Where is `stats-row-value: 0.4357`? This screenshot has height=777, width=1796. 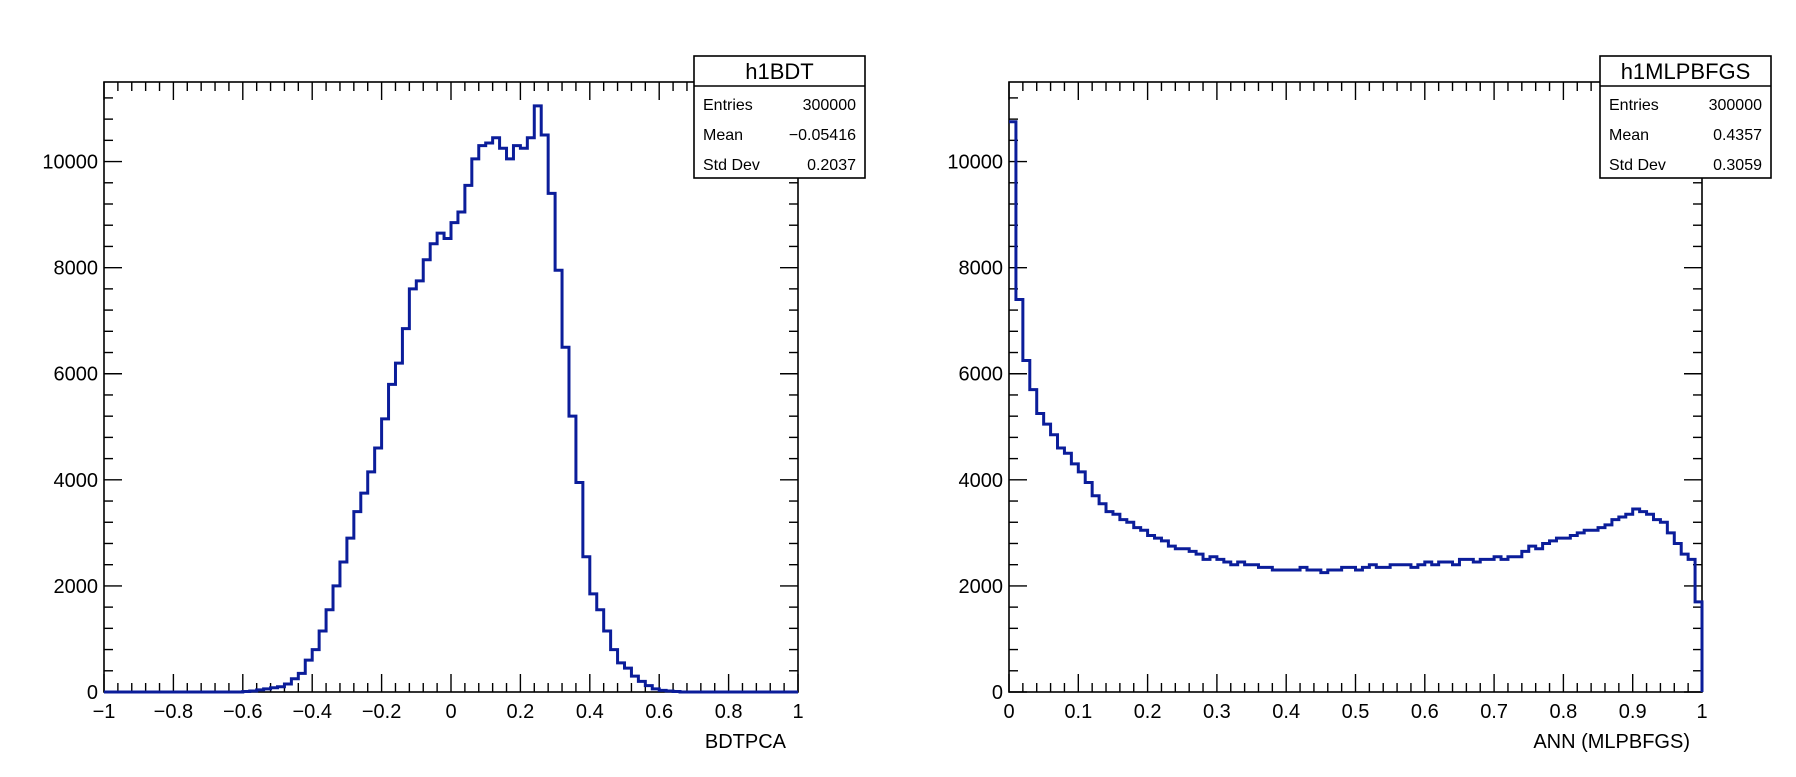 stats-row-value: 0.4357 is located at coordinates (1737, 135).